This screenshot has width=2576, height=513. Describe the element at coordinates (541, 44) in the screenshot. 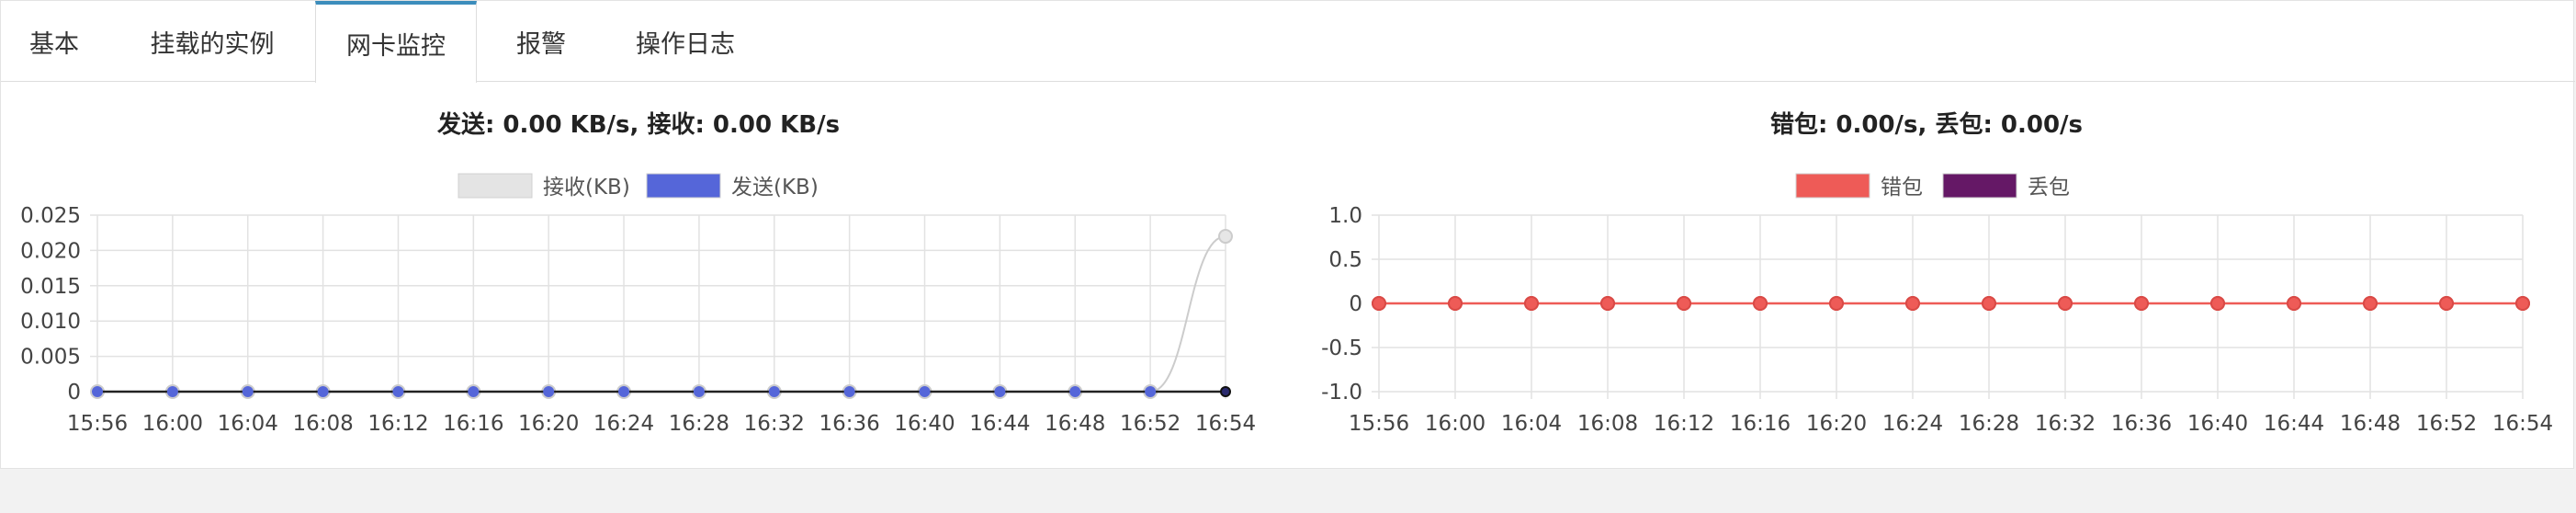

I see `tab-alerts: 报警` at that location.